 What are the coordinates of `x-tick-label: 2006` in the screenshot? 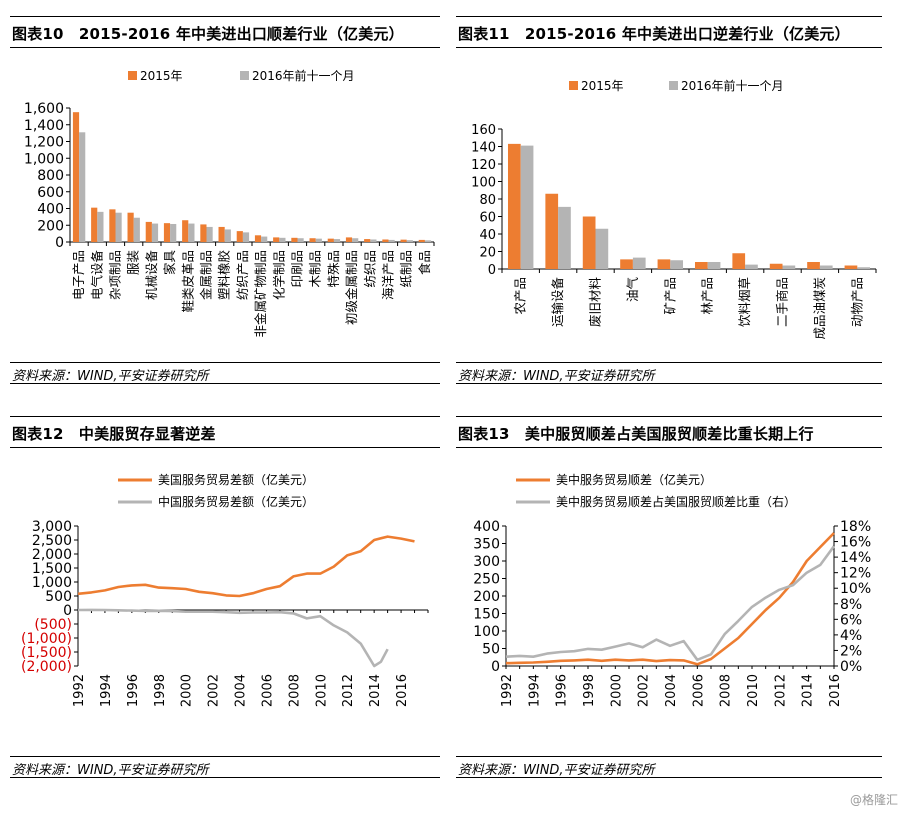 It's located at (267, 690).